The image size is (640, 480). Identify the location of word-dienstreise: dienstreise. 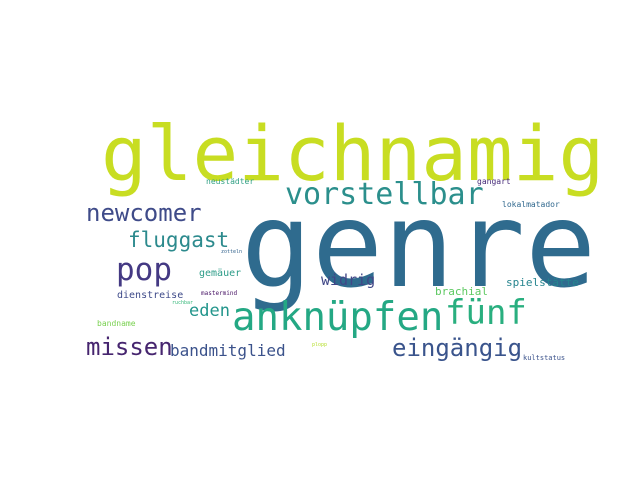
(150, 295).